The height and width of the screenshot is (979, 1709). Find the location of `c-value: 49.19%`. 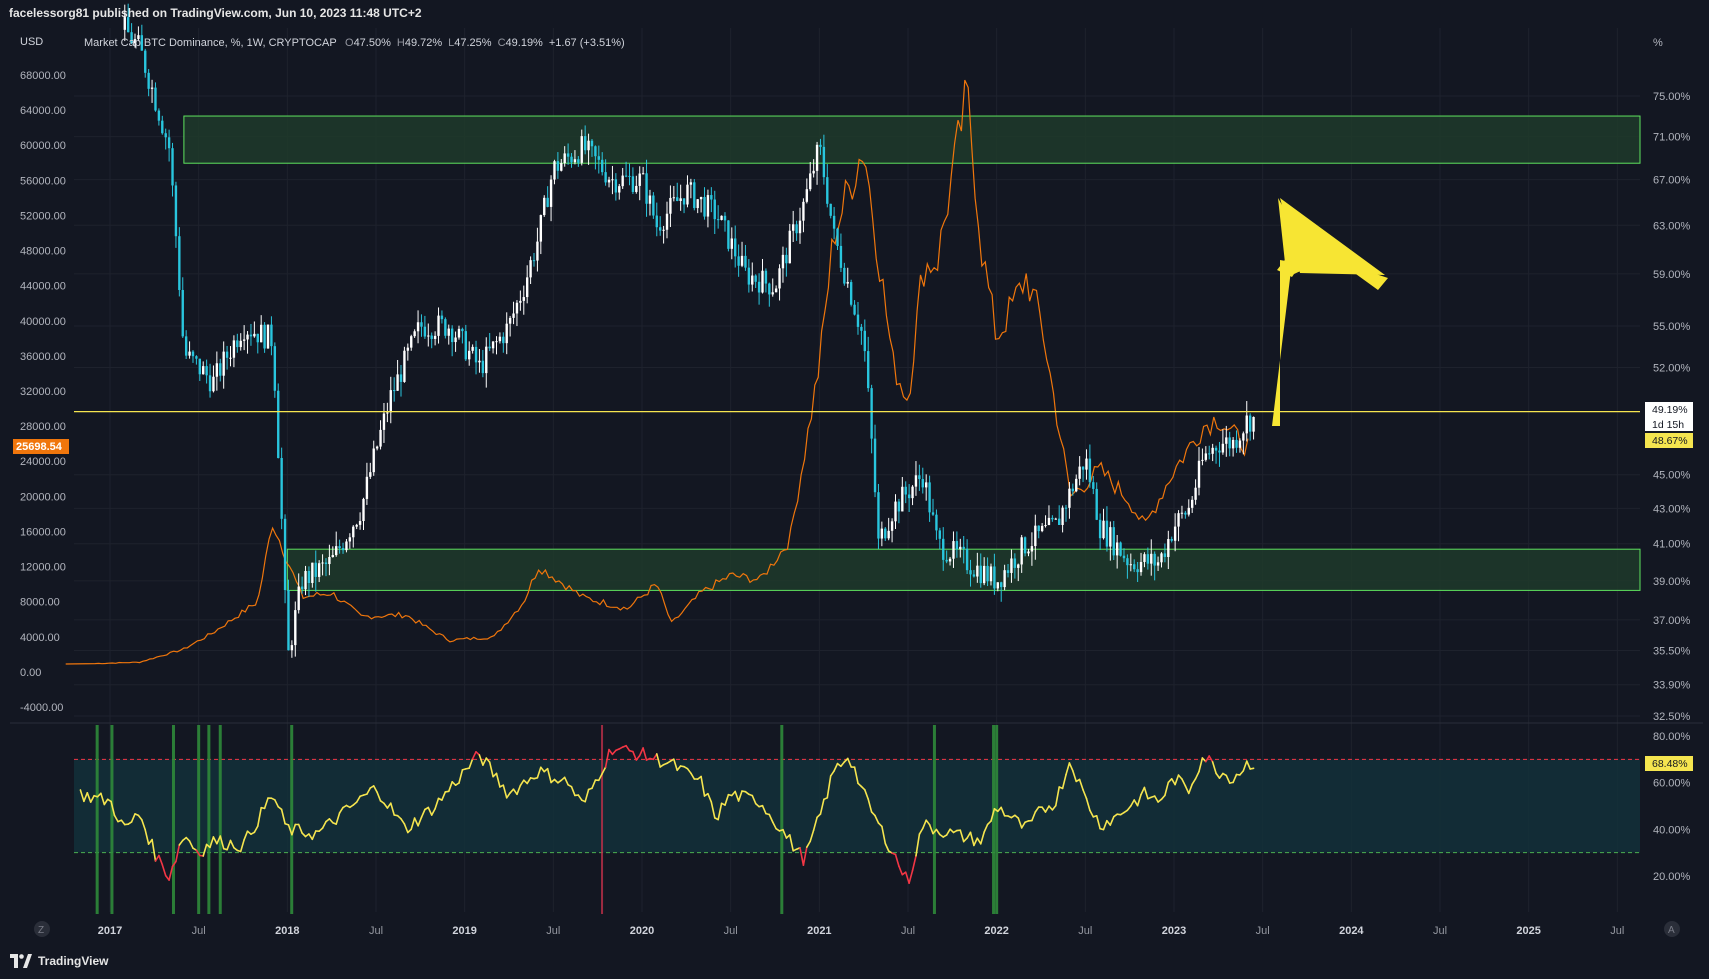

c-value: 49.19% is located at coordinates (525, 43).